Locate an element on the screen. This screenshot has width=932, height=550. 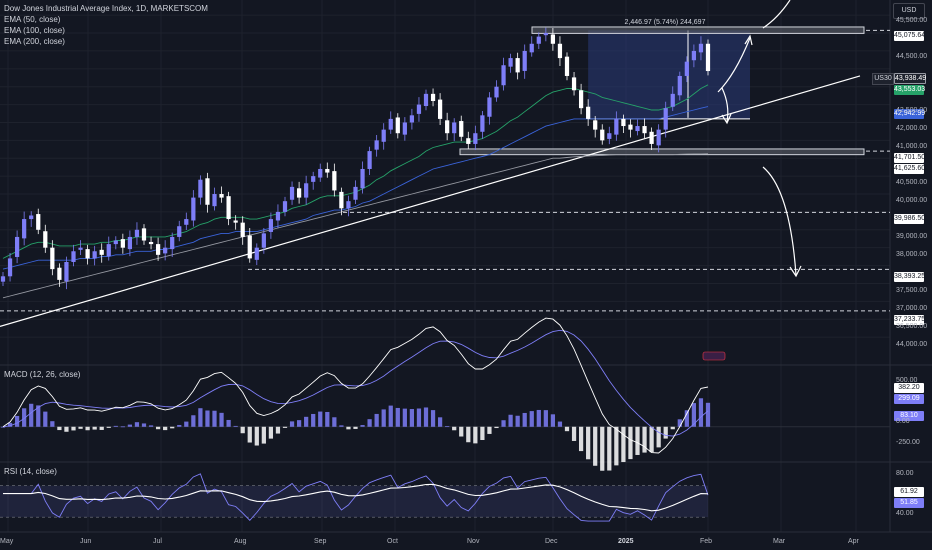
price-axis-label: 42,000.00 is located at coordinates (912, 128).